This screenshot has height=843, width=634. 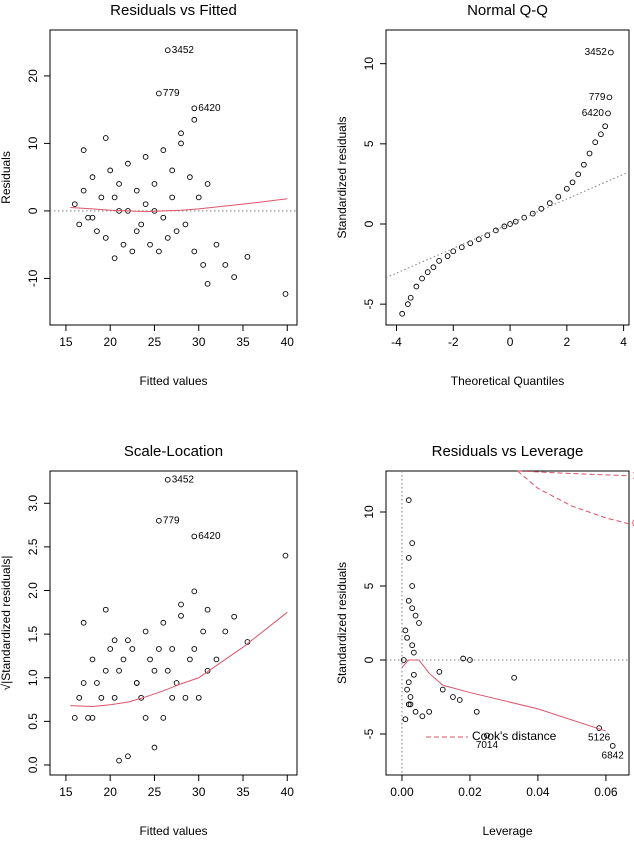 What do you see at coordinates (369, 223) in the screenshot?
I see `y-tick-label: 0` at bounding box center [369, 223].